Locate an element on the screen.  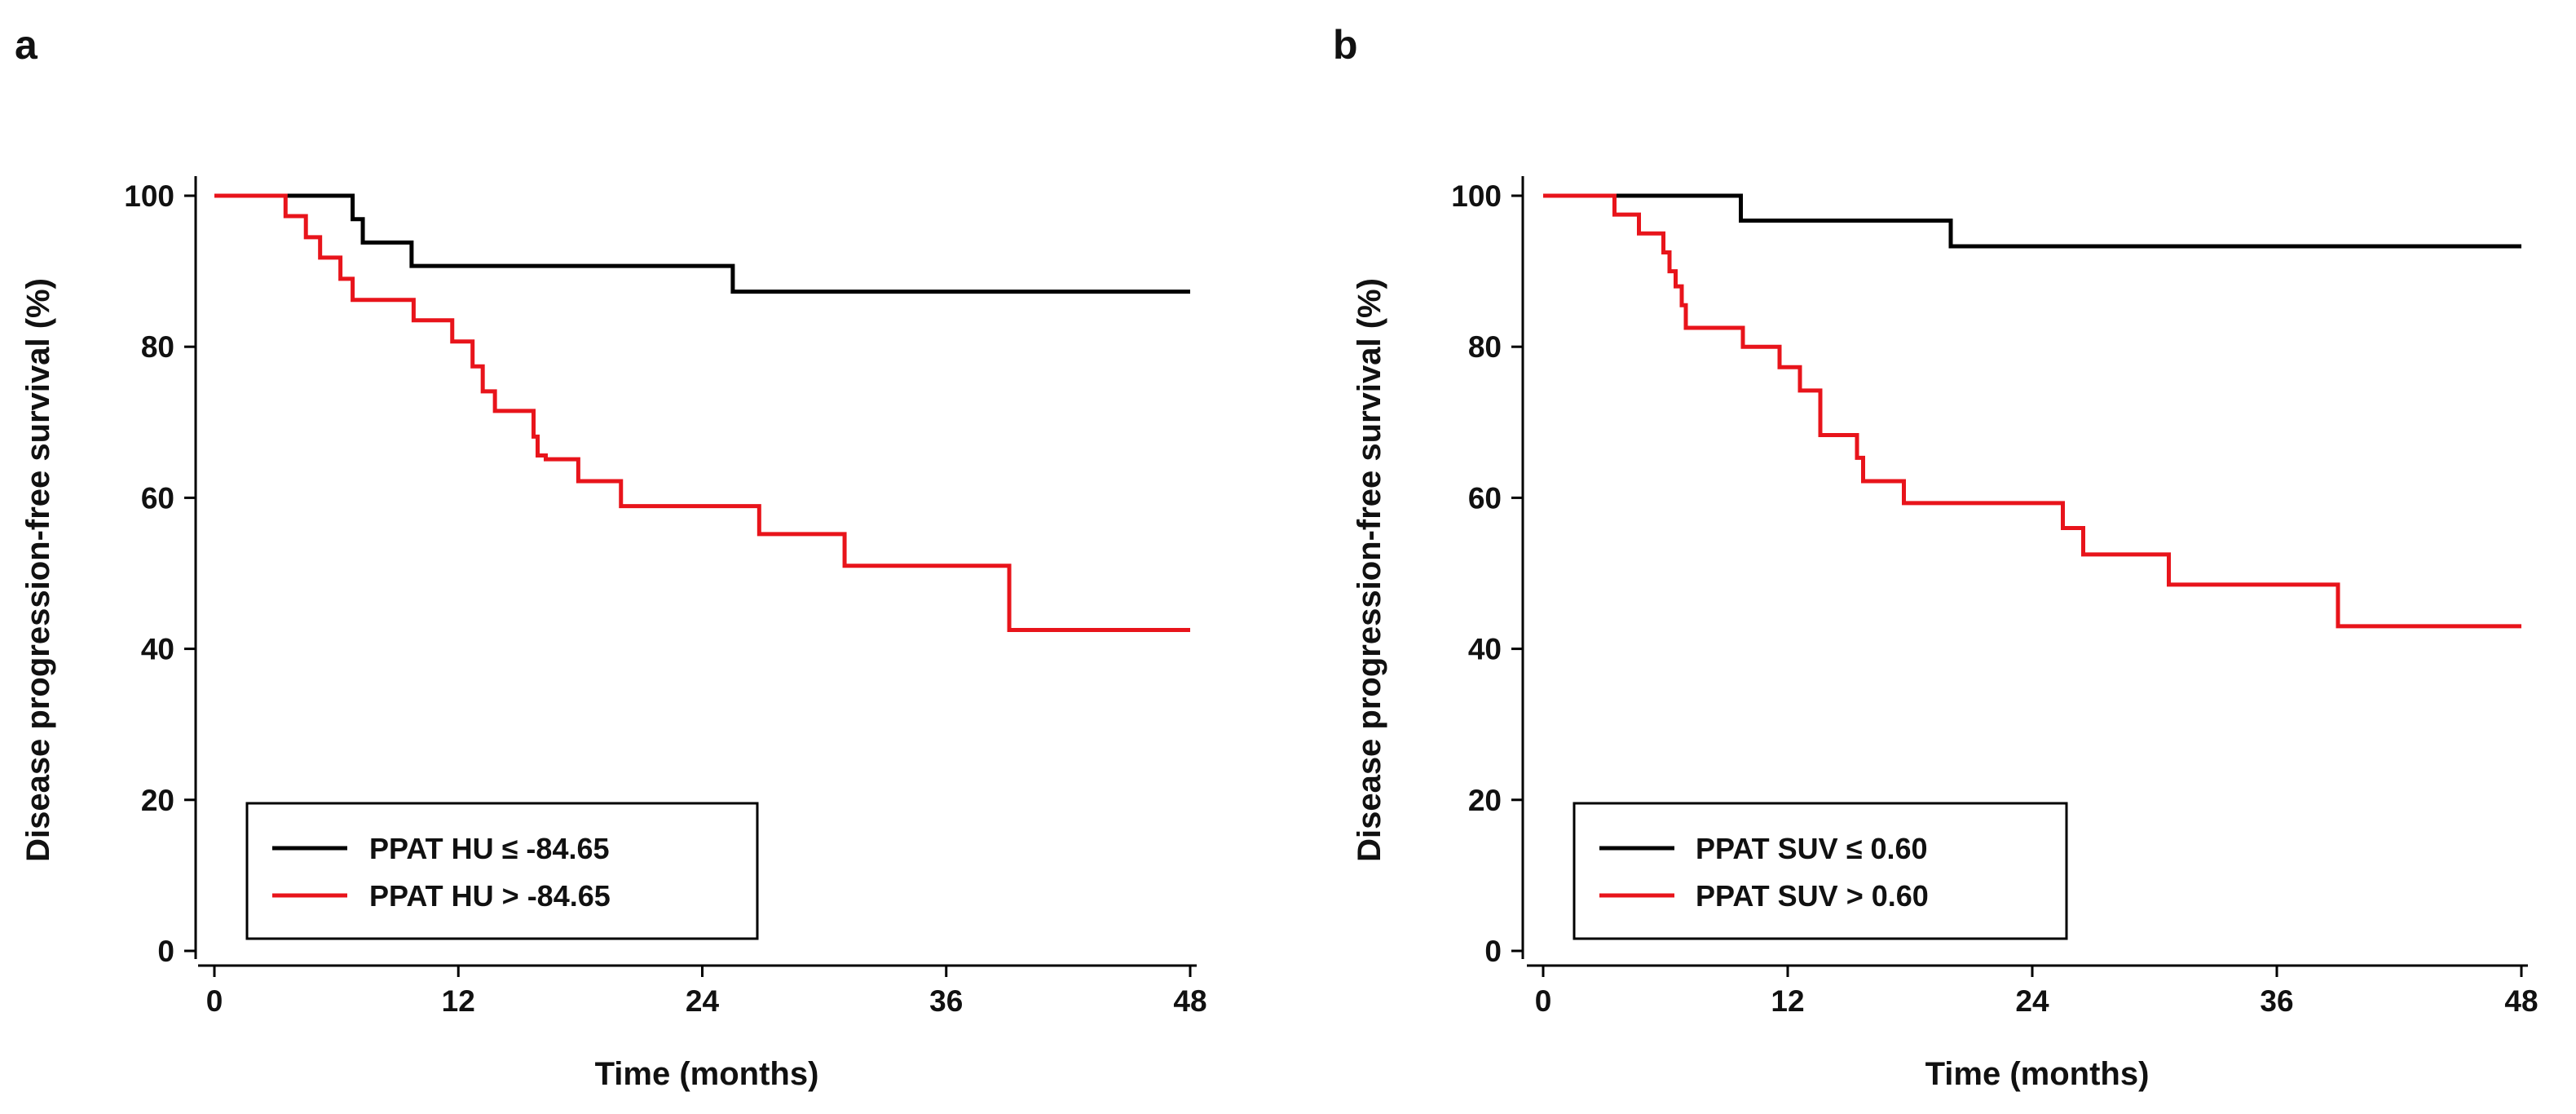
panel-letter: b is located at coordinates (1345, 45).